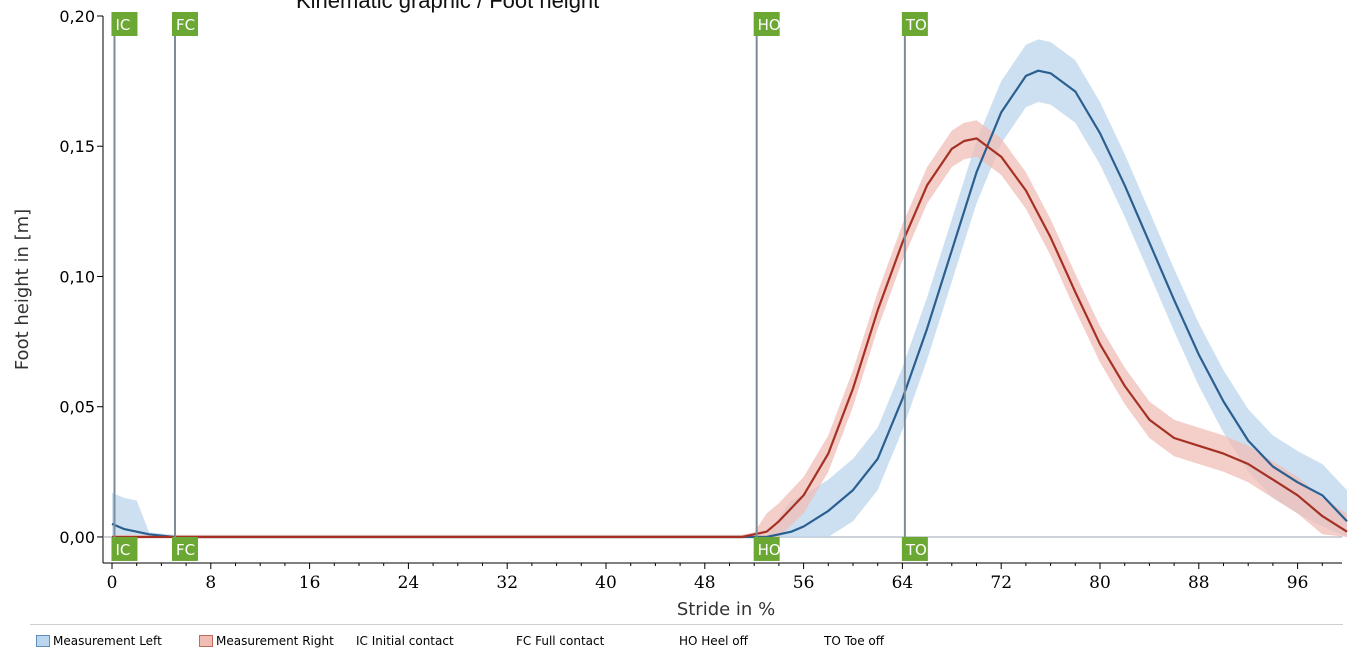 This screenshot has width=1351, height=655. I want to click on x-tick-label: 96, so click(1298, 583).